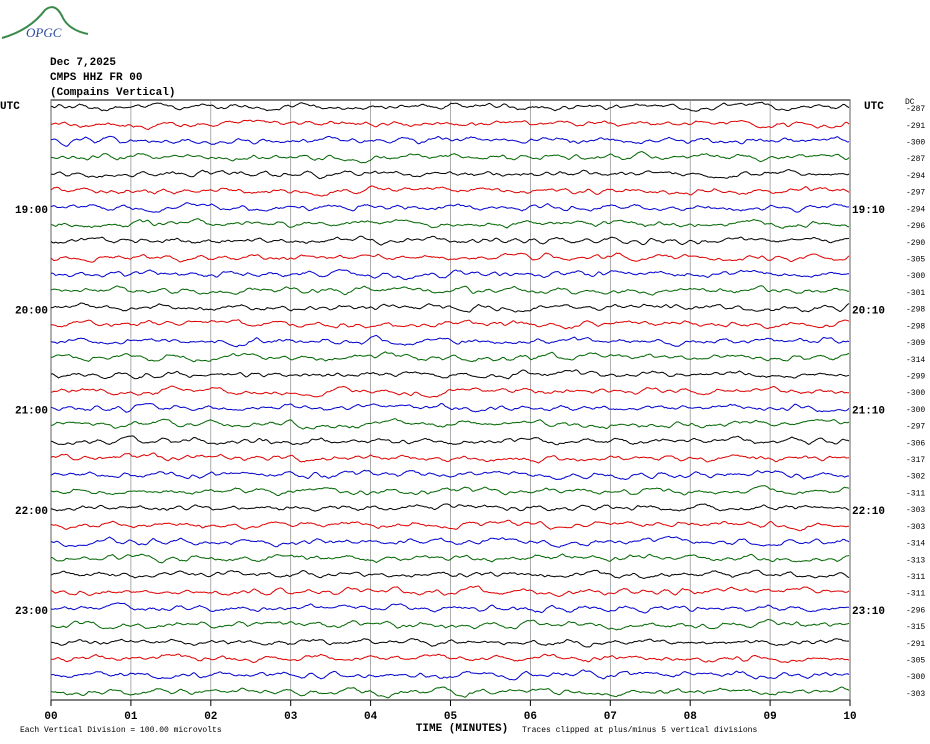 This screenshot has height=744, width=930. Describe the element at coordinates (868, 211) in the screenshot. I see `right-time-label: 19:10` at that location.